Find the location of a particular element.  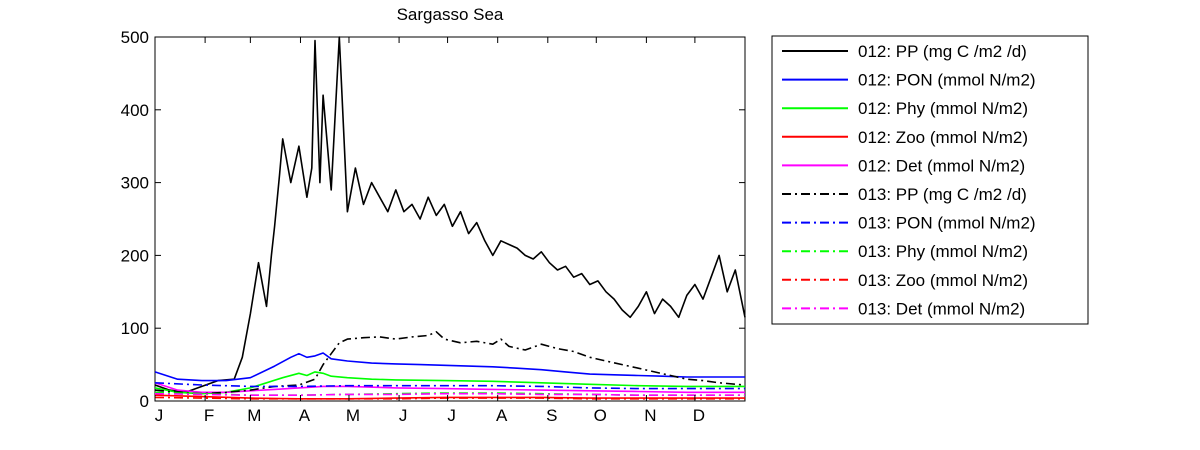

legend-label: 013: PON (mmol N/m2) is located at coordinates (947, 223).